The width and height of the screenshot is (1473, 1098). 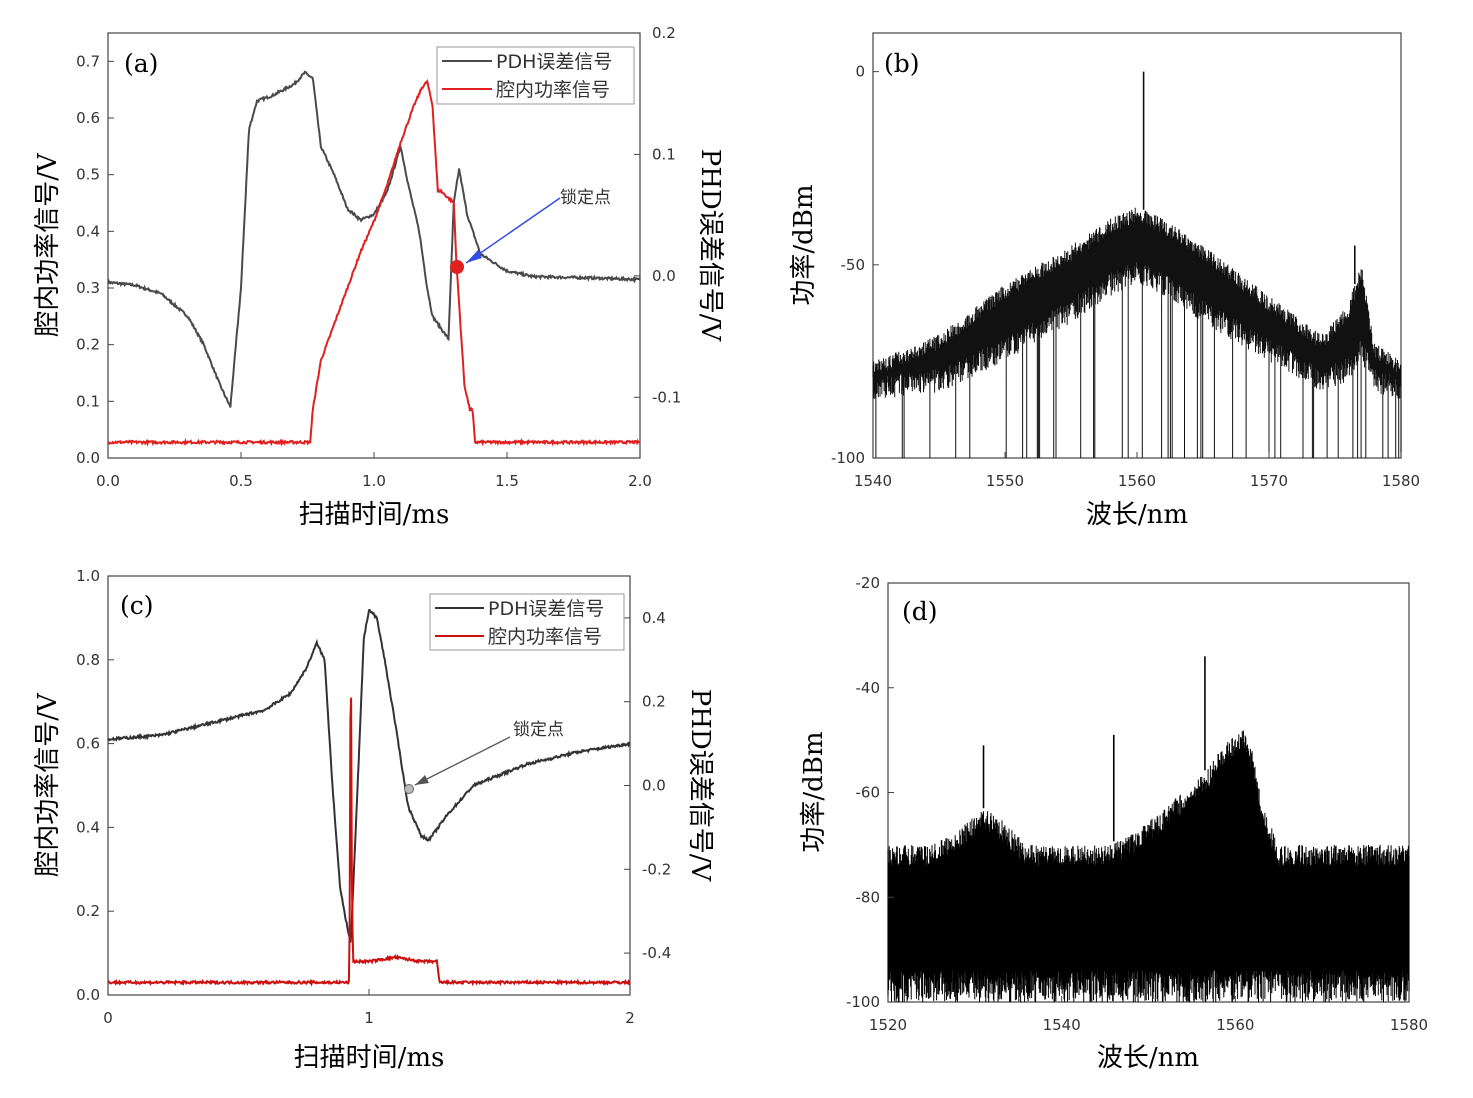 I want to click on panel-c-label: (c), so click(x=137, y=605).